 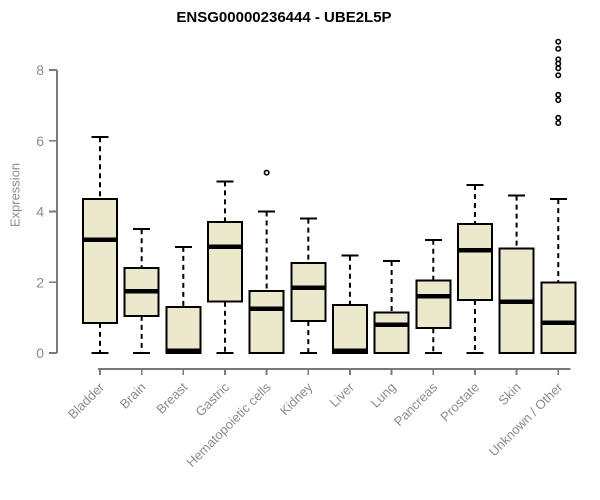 I want to click on chart-title: ENSG00000236444 - UBE2L5P, so click(x=284, y=17).